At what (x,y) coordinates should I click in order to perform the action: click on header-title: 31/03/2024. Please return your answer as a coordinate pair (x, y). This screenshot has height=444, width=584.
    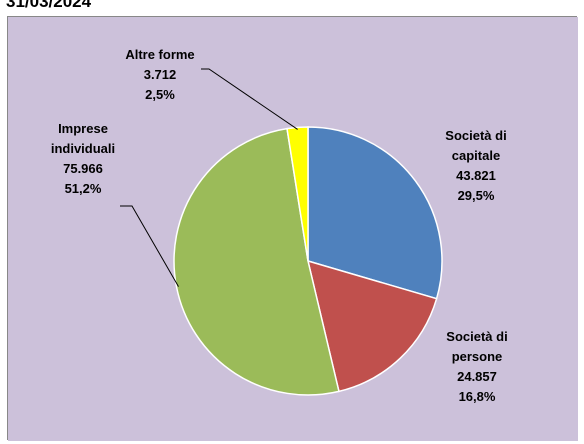
    Looking at the image, I should click on (49, 5).